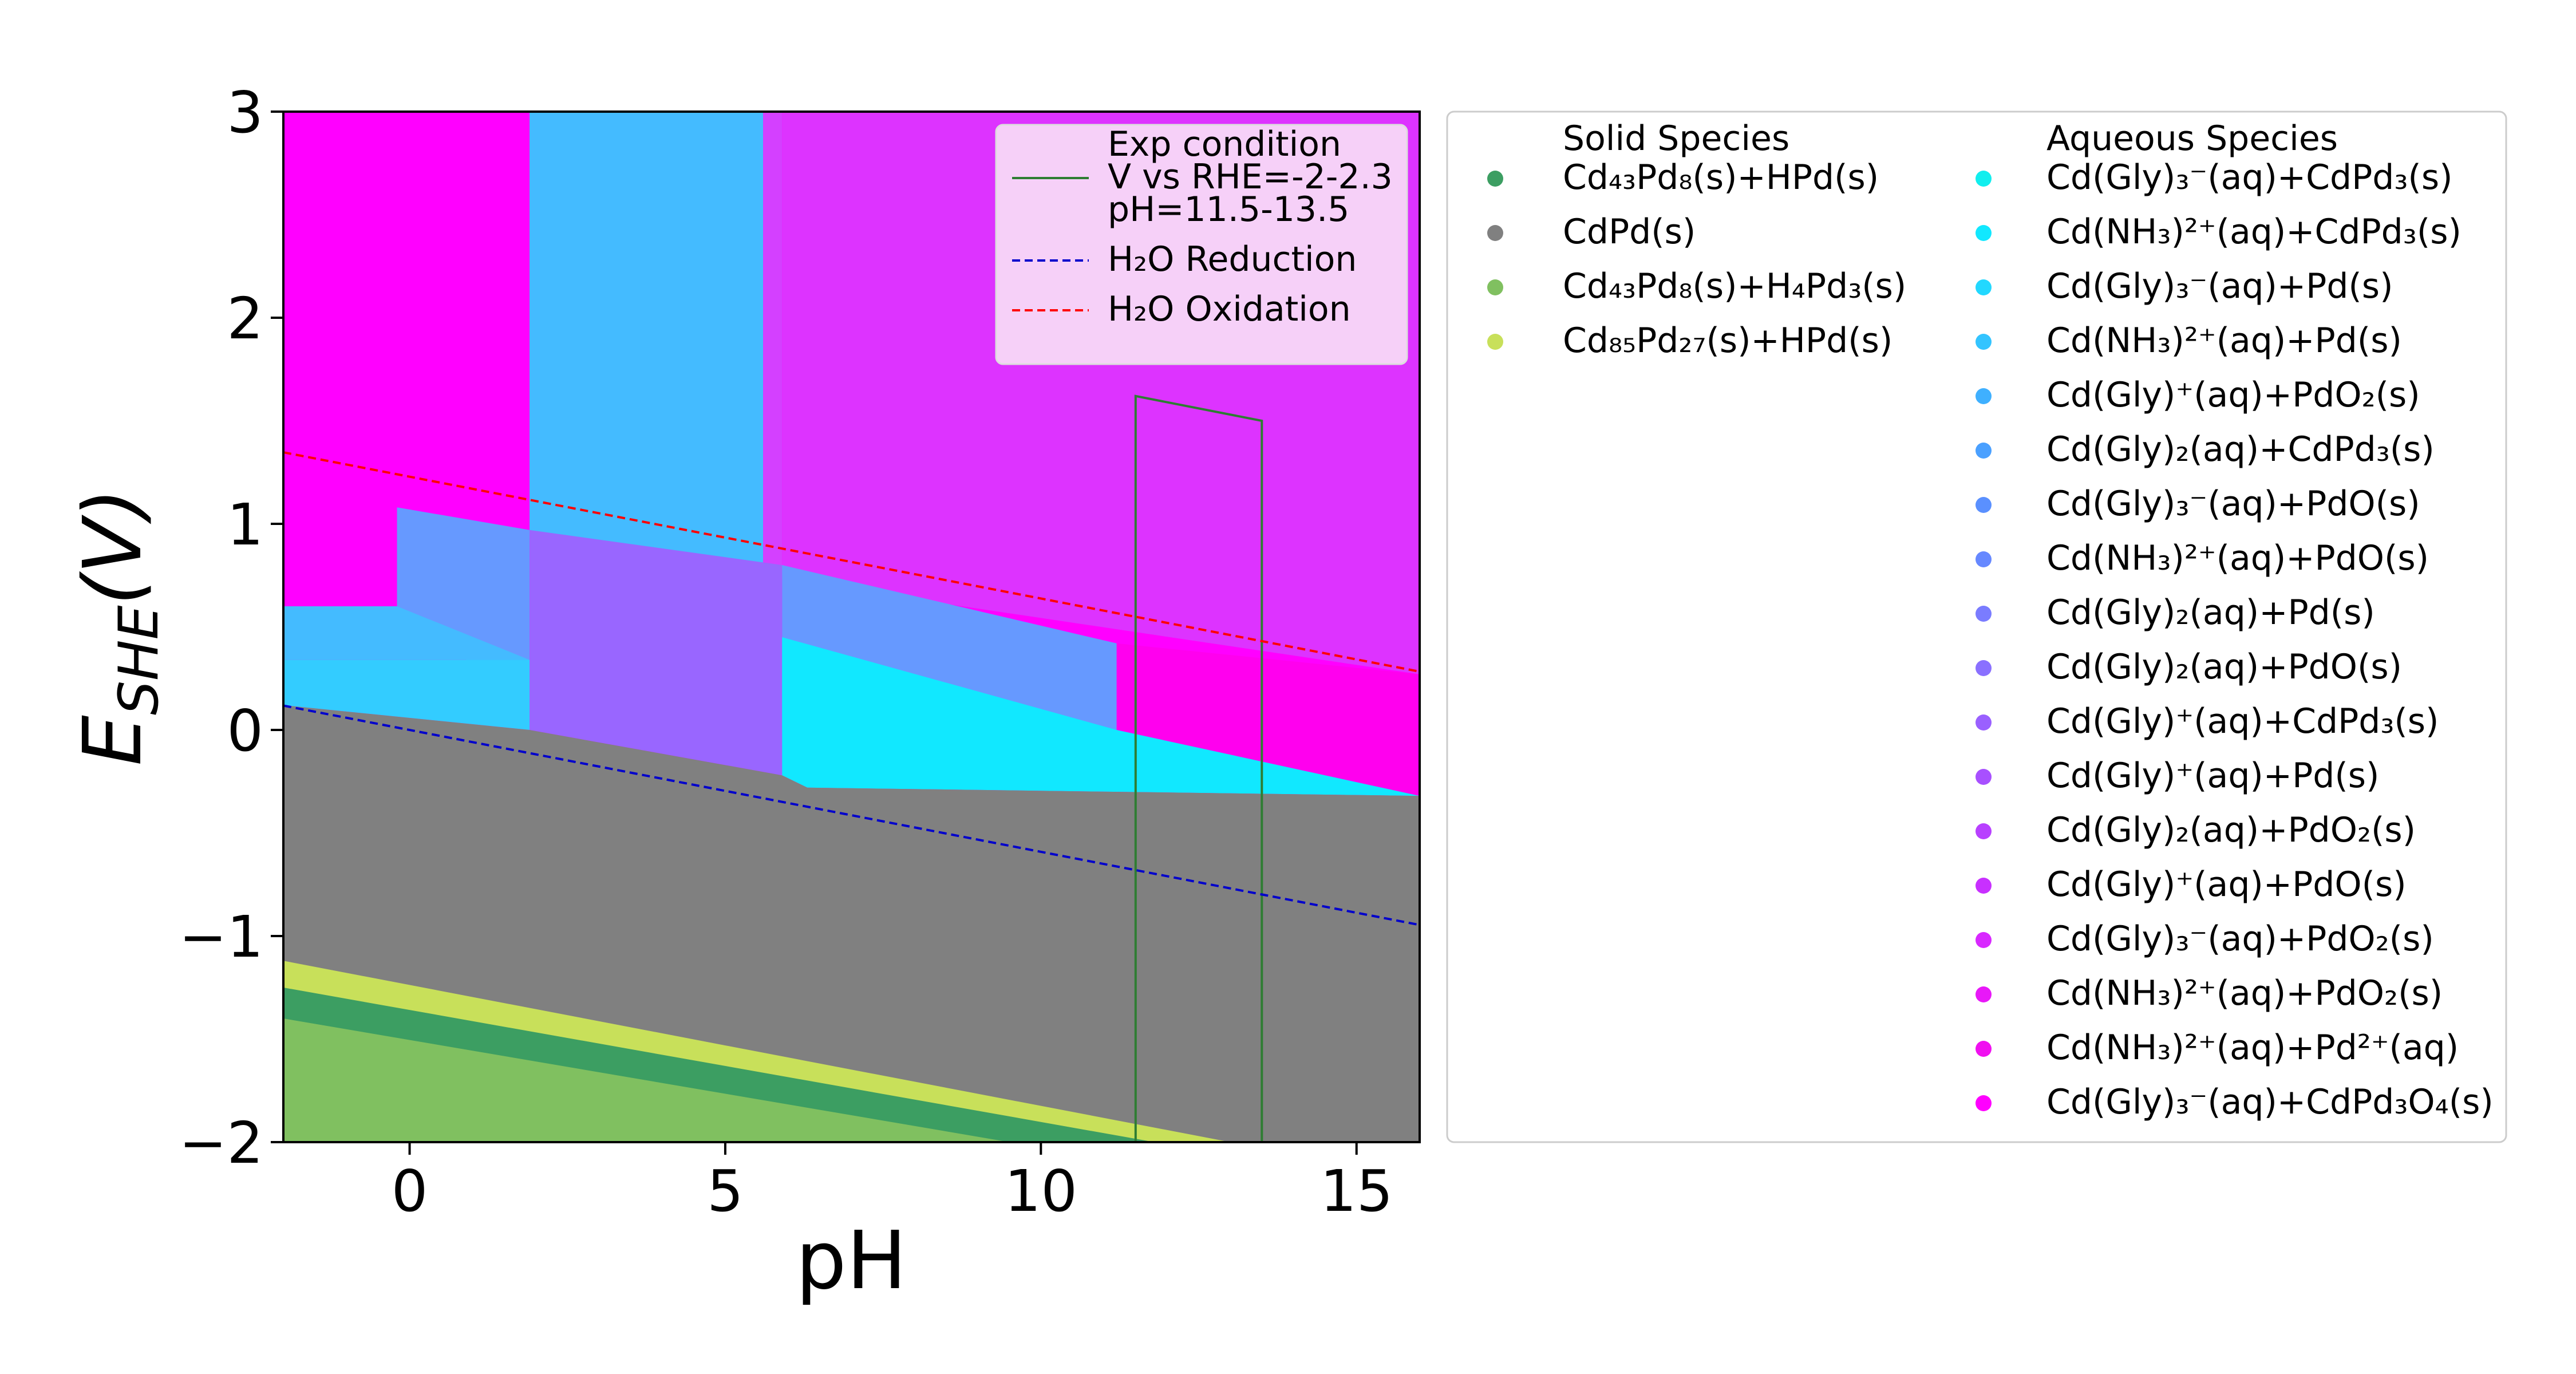 This screenshot has width=2576, height=1374. What do you see at coordinates (1721, 177) in the screenshot?
I see `solid-legend-label: Cd₄₃Pd₈(s)+HPd(s)` at bounding box center [1721, 177].